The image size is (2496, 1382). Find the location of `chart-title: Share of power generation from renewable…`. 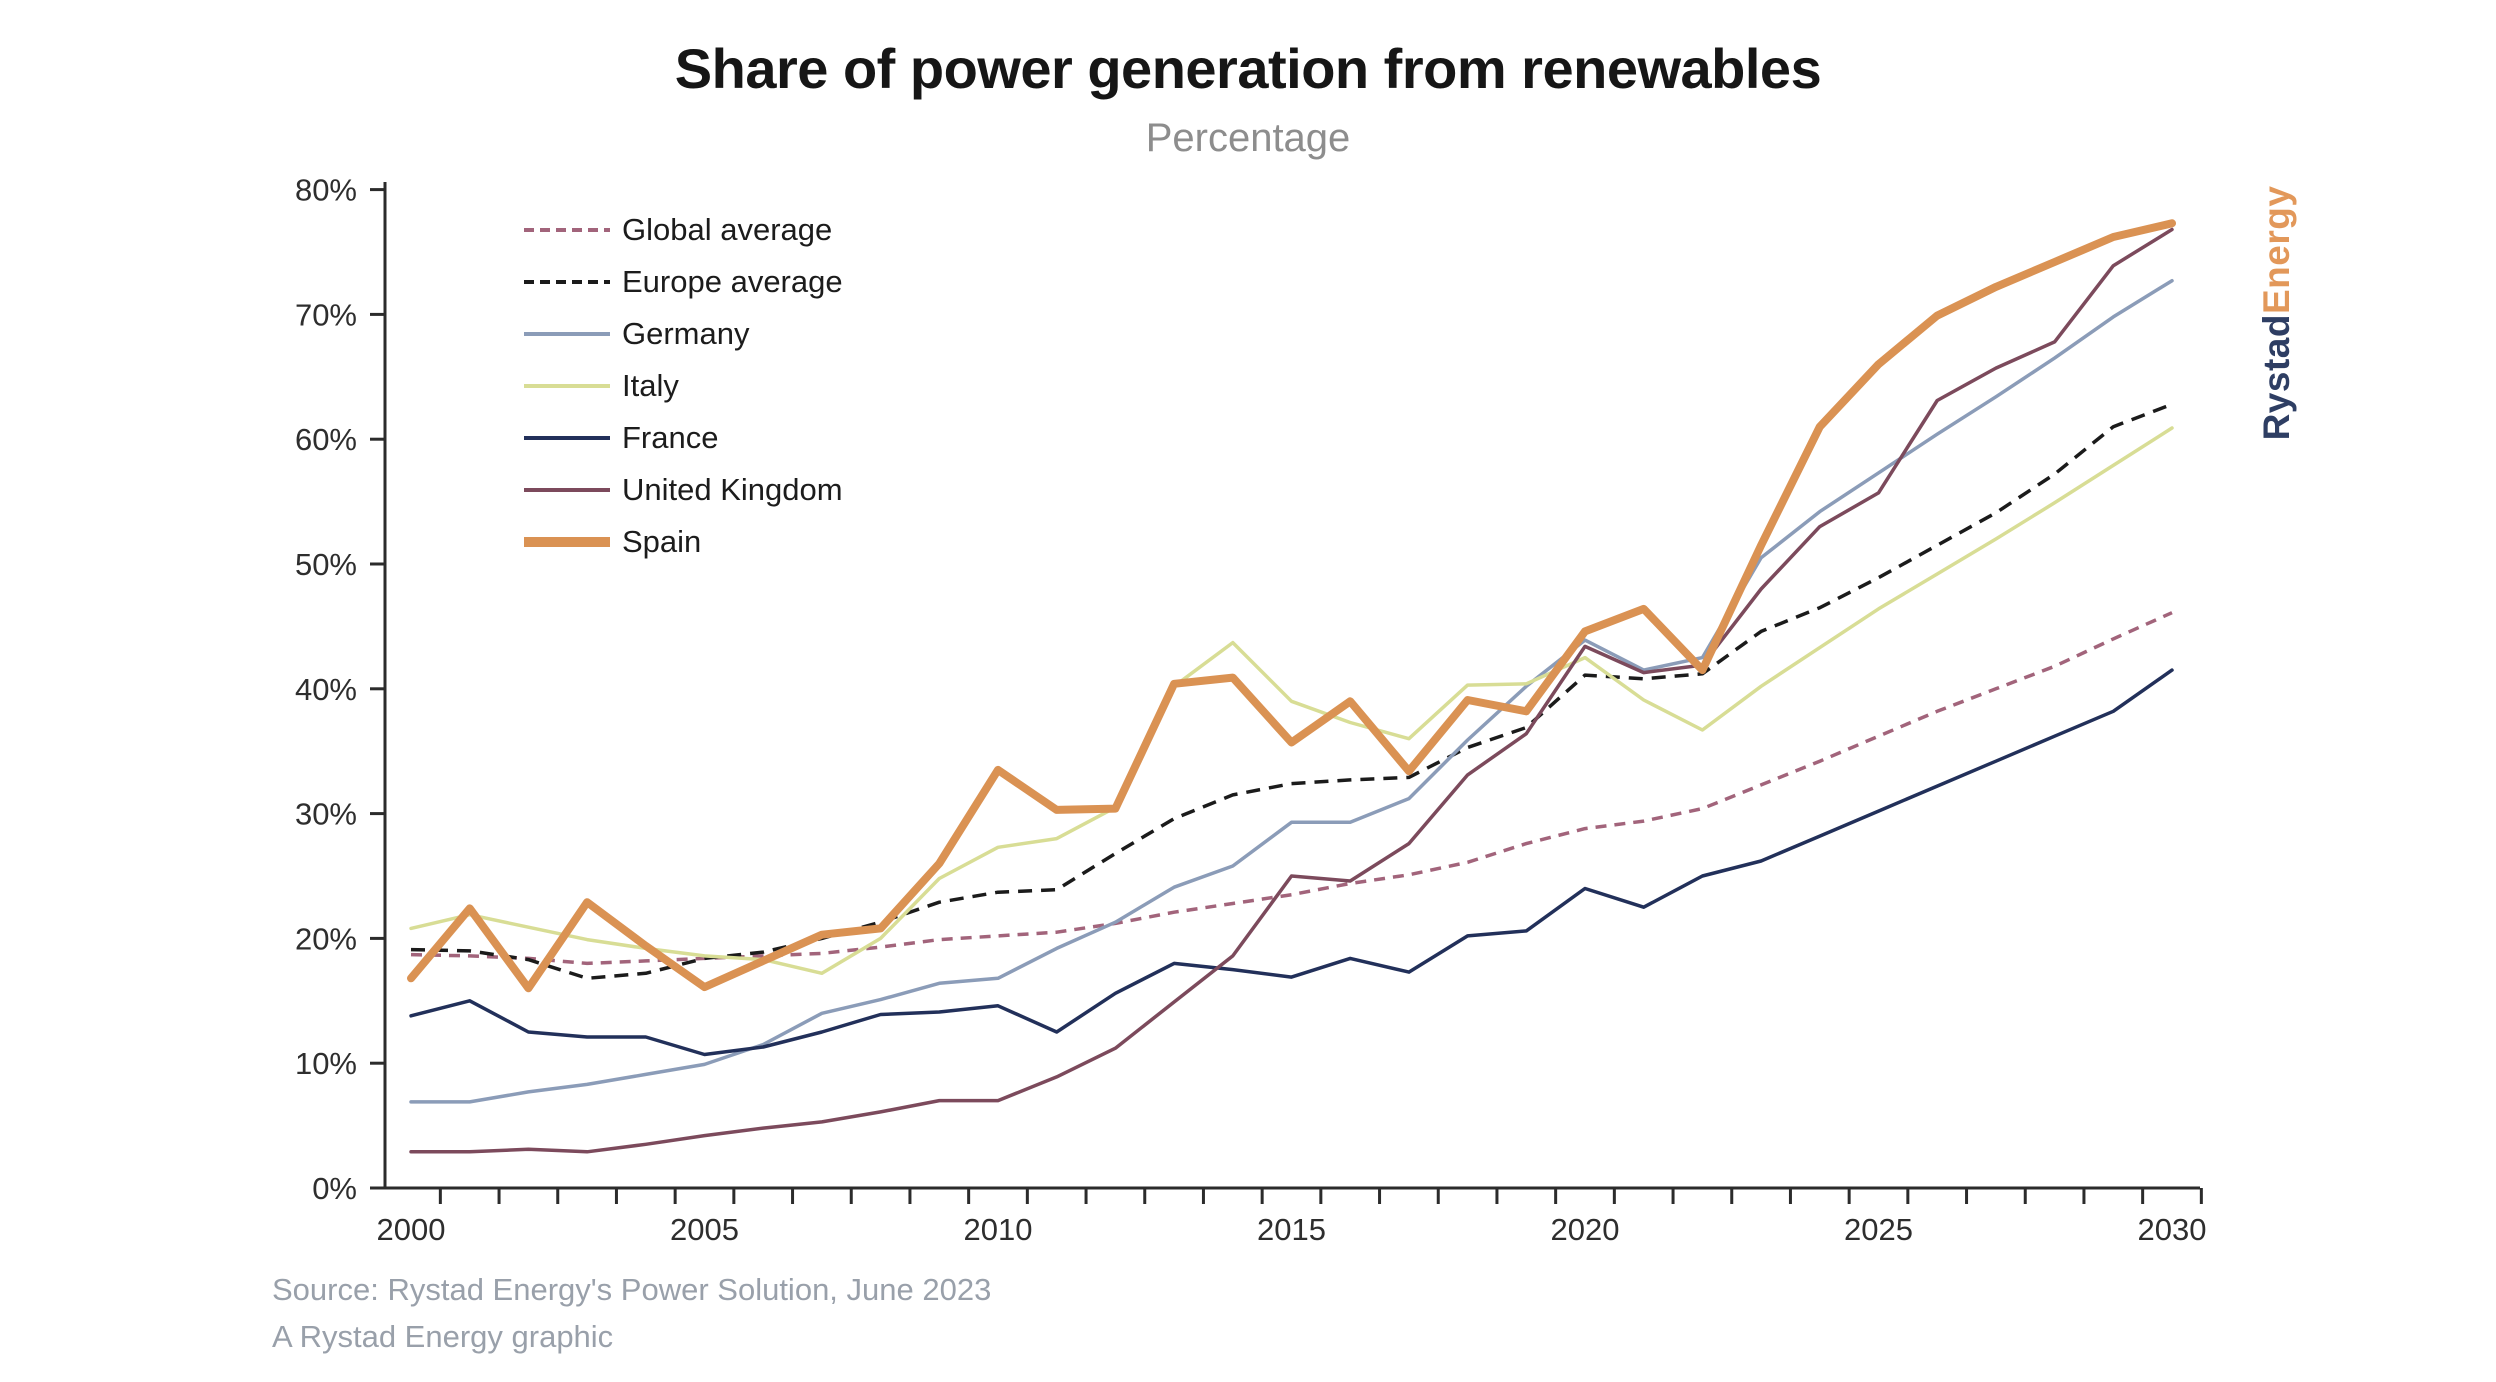

chart-title: Share of power generation from renewable… is located at coordinates (1248, 68).